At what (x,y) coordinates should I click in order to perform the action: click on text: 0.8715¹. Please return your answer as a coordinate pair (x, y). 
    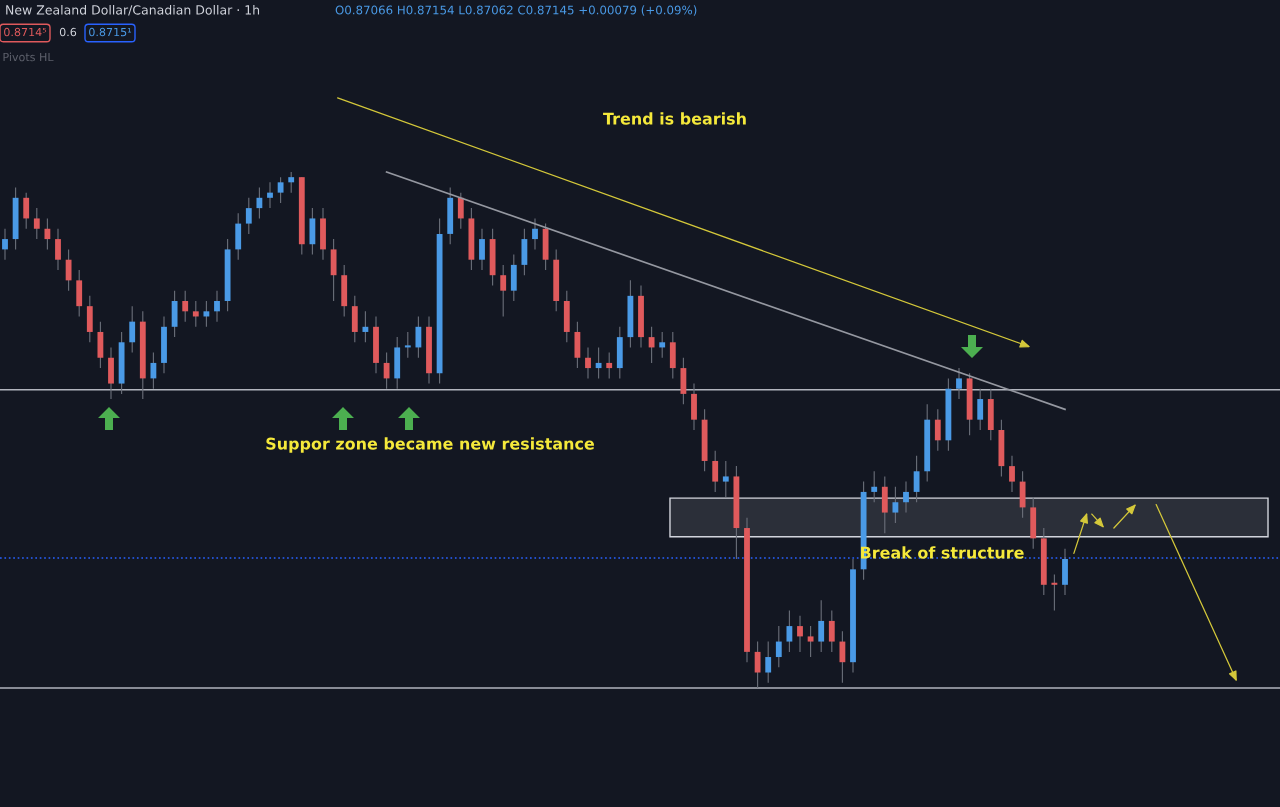
    Looking at the image, I should click on (110, 32).